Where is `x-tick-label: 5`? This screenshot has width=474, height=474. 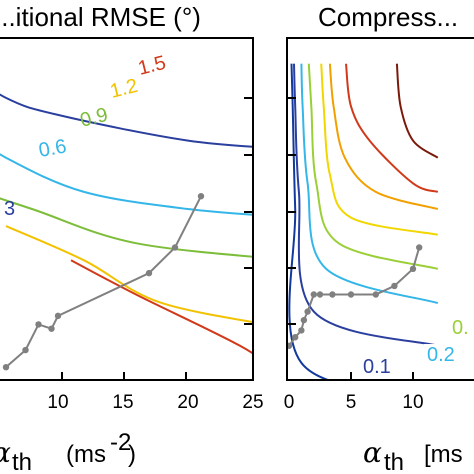
x-tick-label: 5 is located at coordinates (351, 402).